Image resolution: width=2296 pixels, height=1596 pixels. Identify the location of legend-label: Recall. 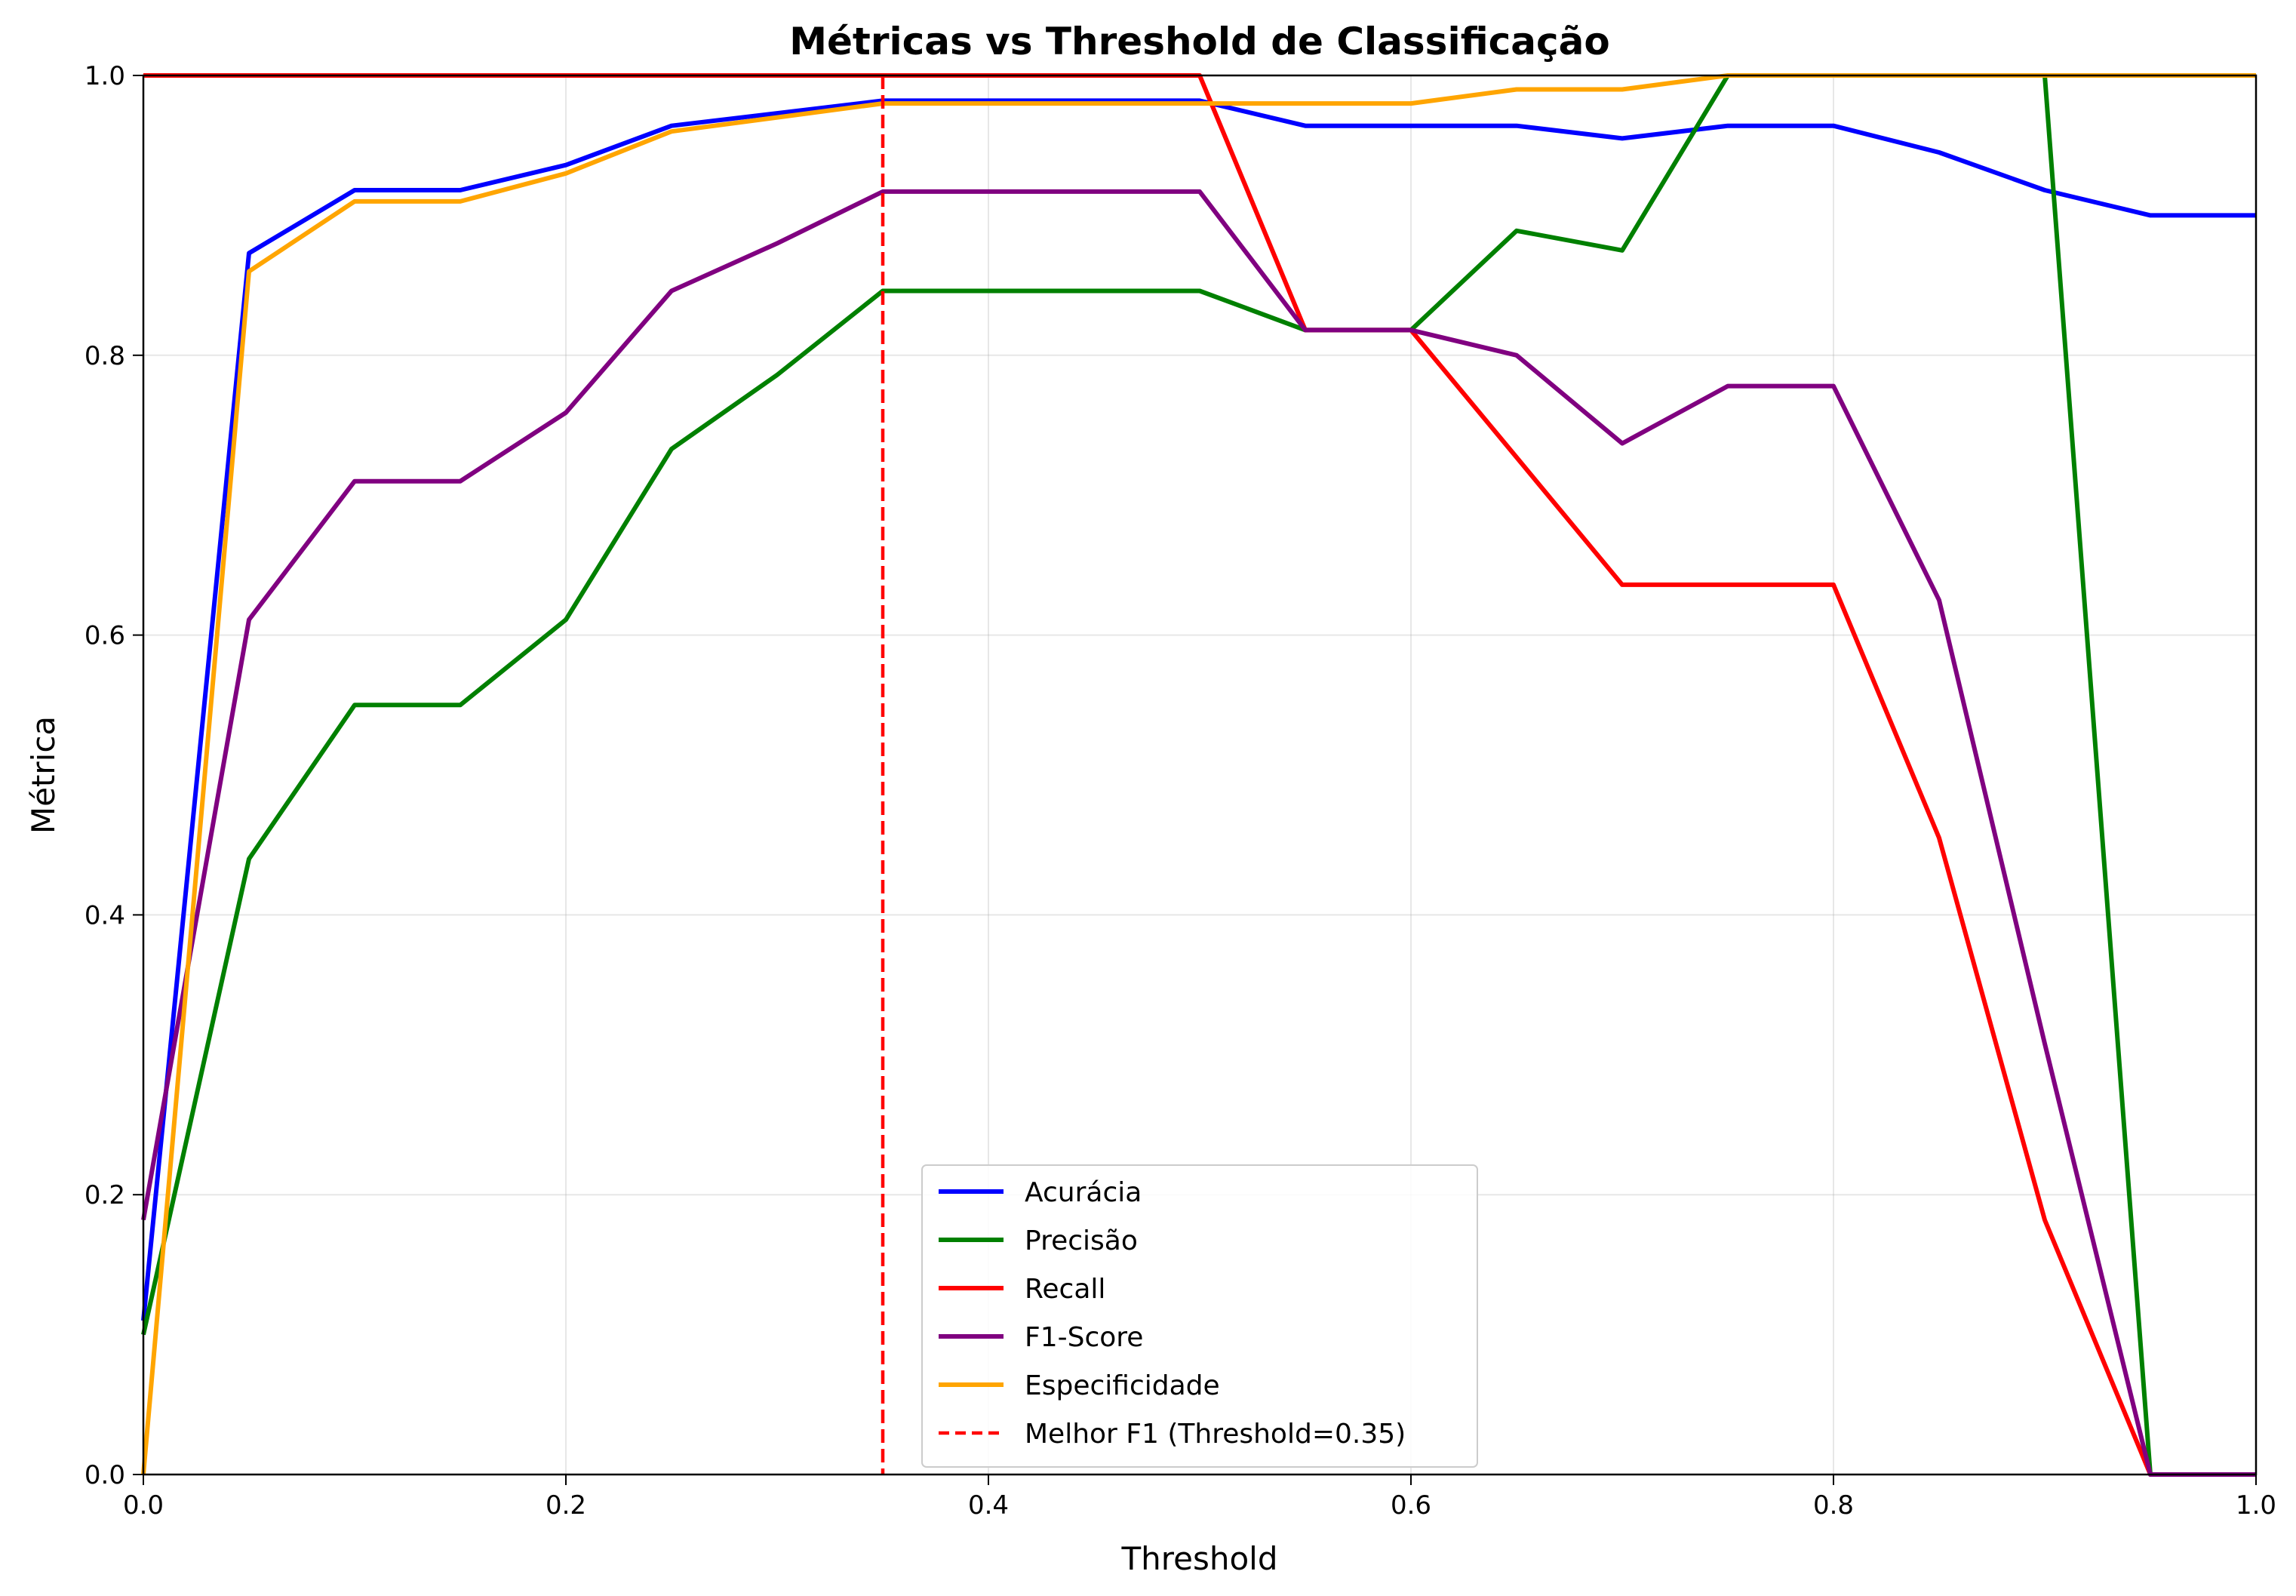
(1065, 1290).